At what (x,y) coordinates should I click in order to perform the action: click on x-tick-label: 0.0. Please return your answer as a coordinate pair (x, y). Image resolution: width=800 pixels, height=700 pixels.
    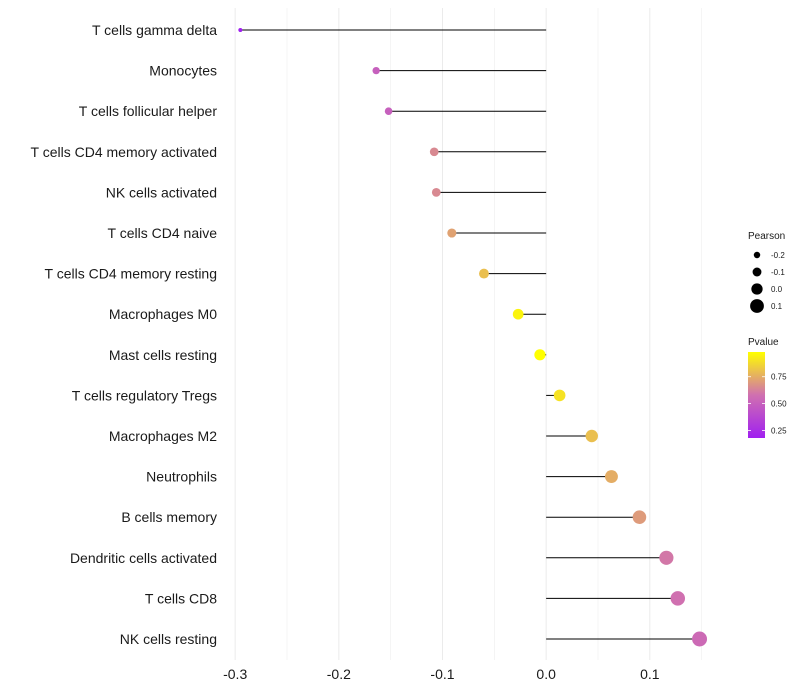
    Looking at the image, I should click on (546, 674).